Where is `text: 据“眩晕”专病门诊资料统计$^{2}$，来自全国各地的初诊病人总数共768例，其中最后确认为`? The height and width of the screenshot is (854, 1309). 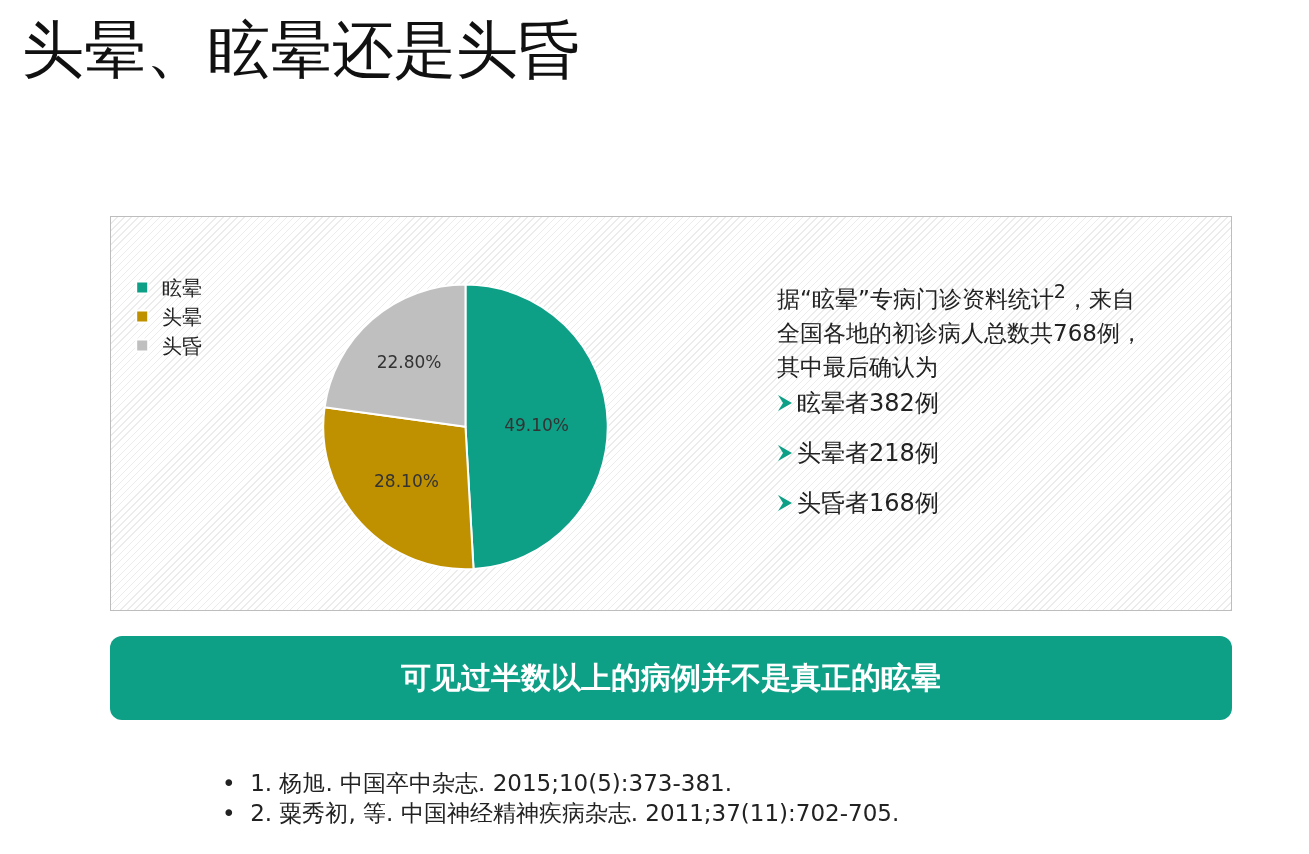
text: 据“眩晕”专病门诊资料统计$^{2}$，来自全国各地的初诊病人总数共768例，其中最后确认为 is located at coordinates (960, 330).